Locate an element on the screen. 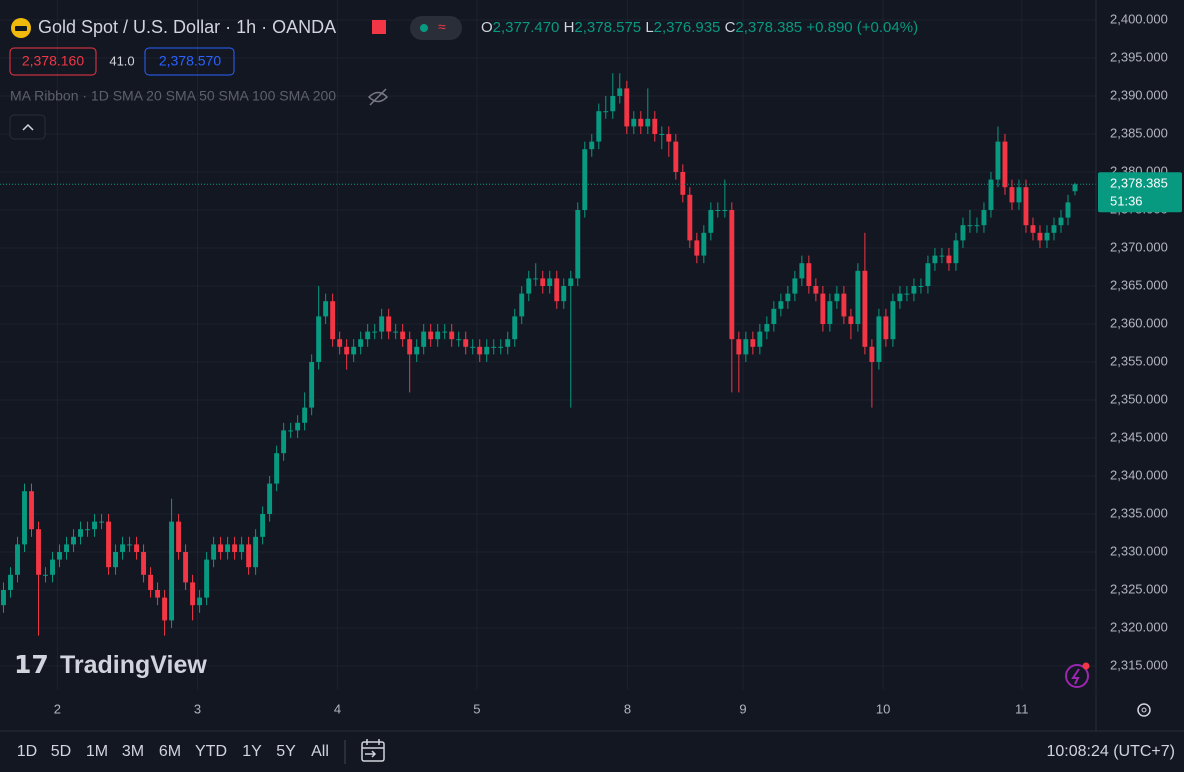  goto-date-icon is located at coordinates (373, 751).